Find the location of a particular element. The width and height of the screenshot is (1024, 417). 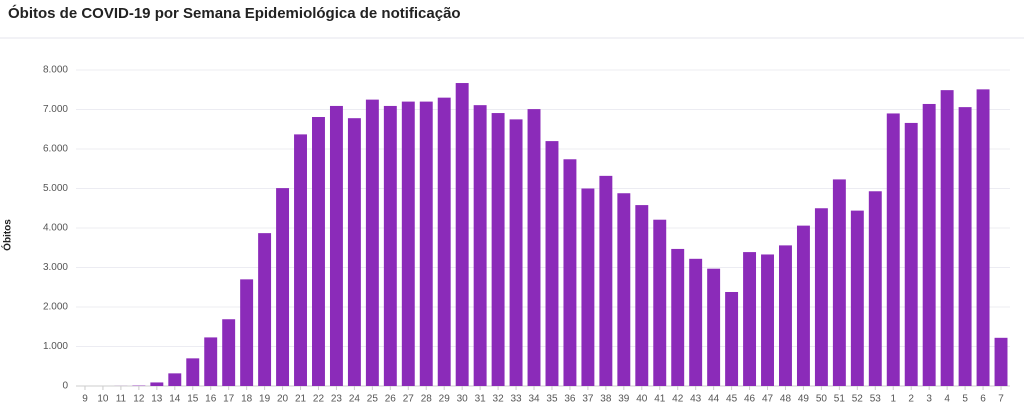

x-tick-label: 43 is located at coordinates (696, 399).